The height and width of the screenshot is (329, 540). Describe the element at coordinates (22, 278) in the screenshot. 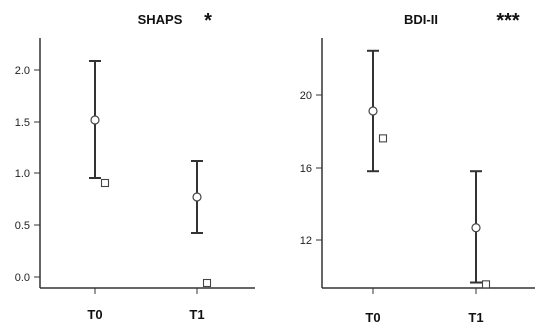

I see `y-tick-label: 0.0` at that location.